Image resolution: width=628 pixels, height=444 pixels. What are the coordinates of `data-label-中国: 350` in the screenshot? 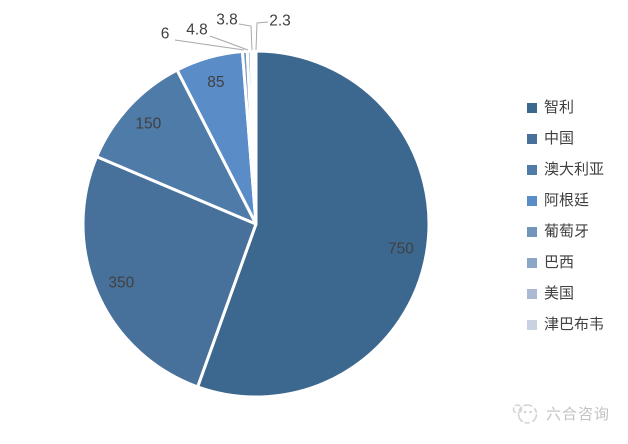 It's located at (121, 283).